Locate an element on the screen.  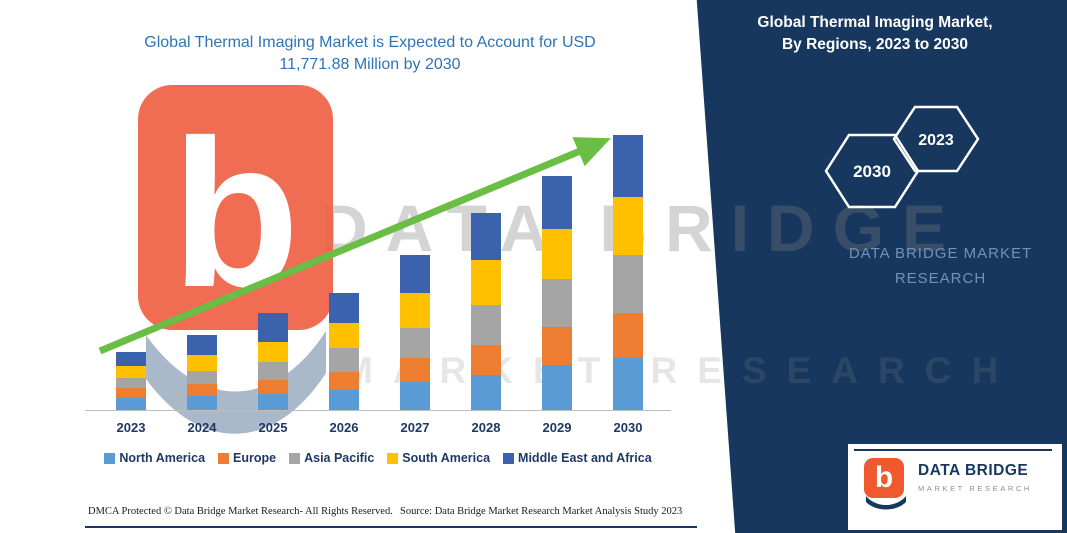
brand-logo-card: b DATA BRIDGE MARKET RESEARCH is located at coordinates (955, 487).